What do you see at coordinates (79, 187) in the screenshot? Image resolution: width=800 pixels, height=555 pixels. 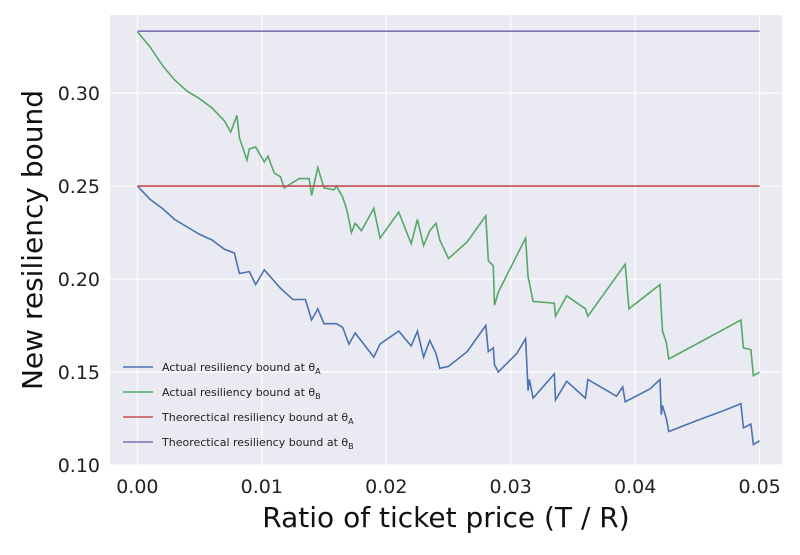 I see `y-tick-label: 0.25` at bounding box center [79, 187].